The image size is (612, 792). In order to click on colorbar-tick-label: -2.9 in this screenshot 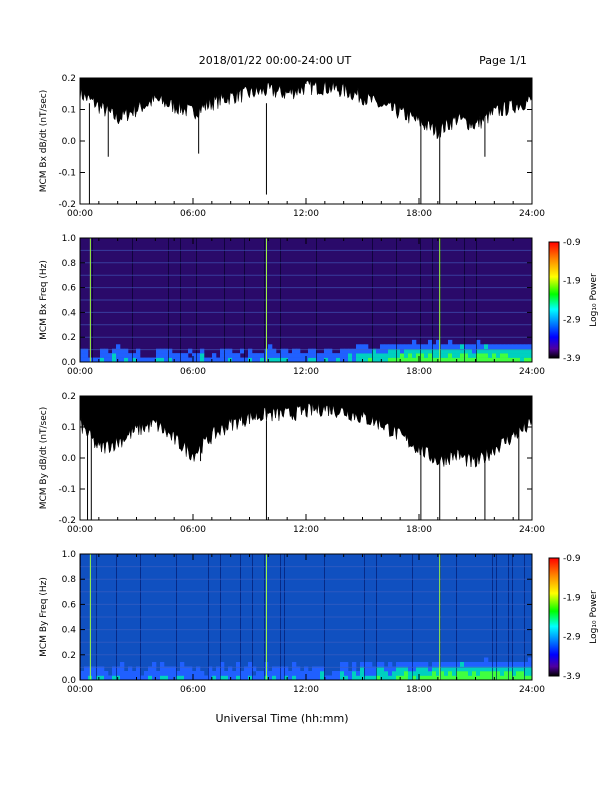, I will do `click(572, 320)`.